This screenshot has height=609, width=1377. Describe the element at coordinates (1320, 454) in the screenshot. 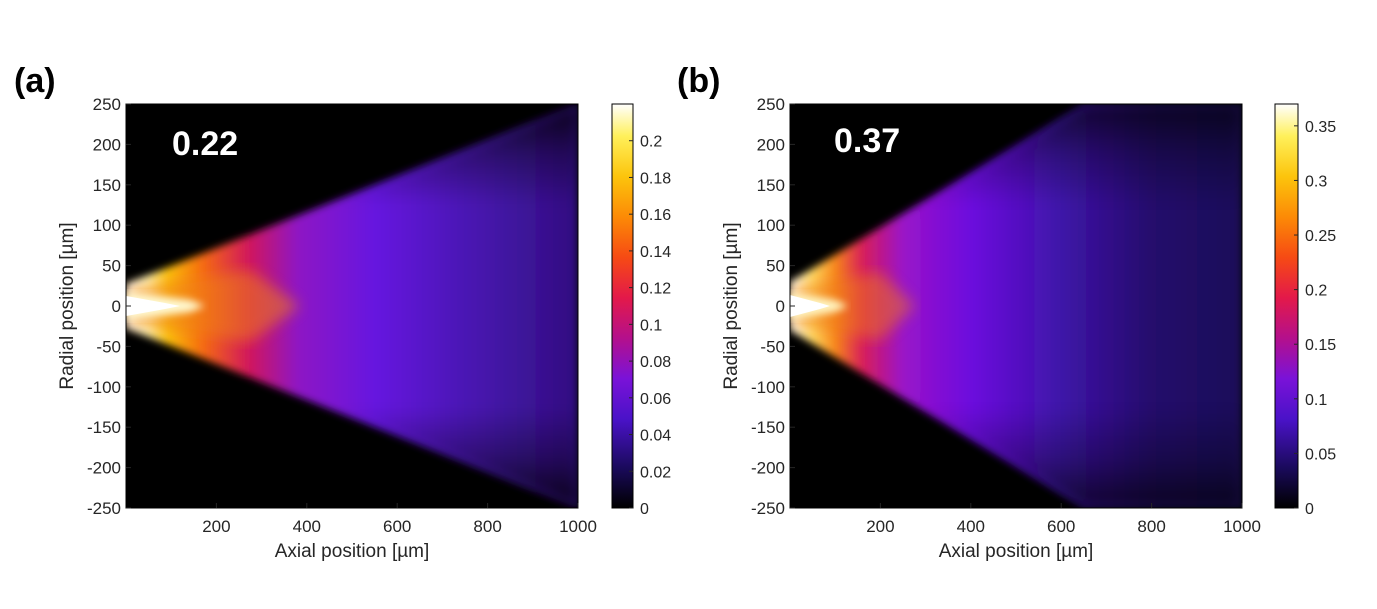

I see `colorbar-tick-label: 0.05` at that location.